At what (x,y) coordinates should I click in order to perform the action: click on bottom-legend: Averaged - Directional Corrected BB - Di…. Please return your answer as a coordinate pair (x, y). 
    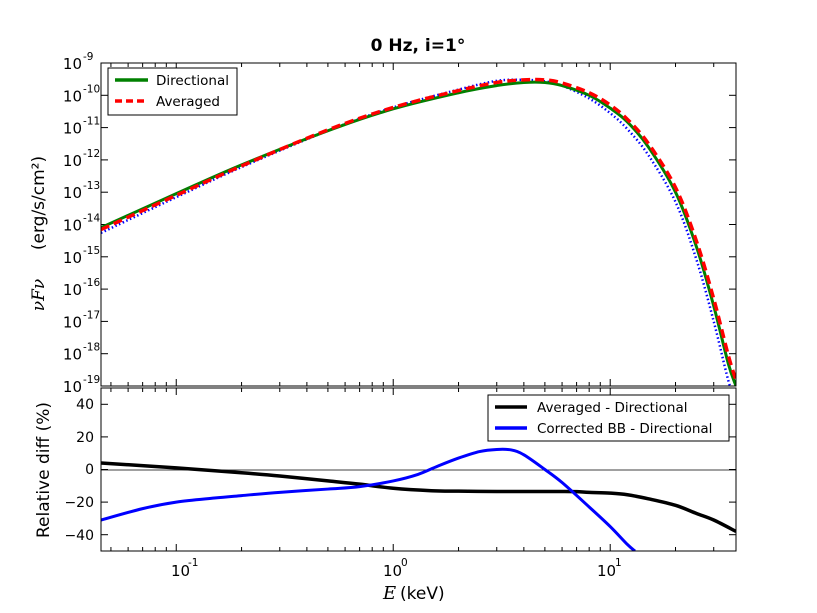
    Looking at the image, I should click on (608, 418).